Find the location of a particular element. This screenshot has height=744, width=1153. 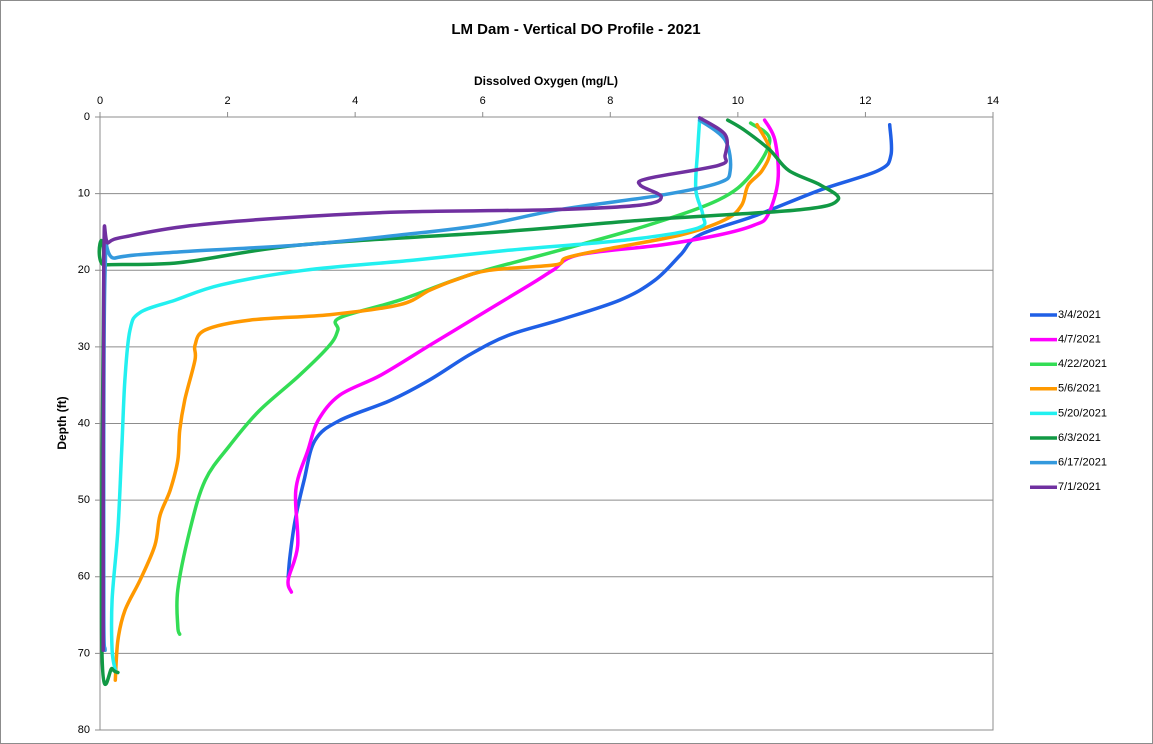

chart-title: LM Dam - Vertical DO Profile - 2021 is located at coordinates (575, 29).